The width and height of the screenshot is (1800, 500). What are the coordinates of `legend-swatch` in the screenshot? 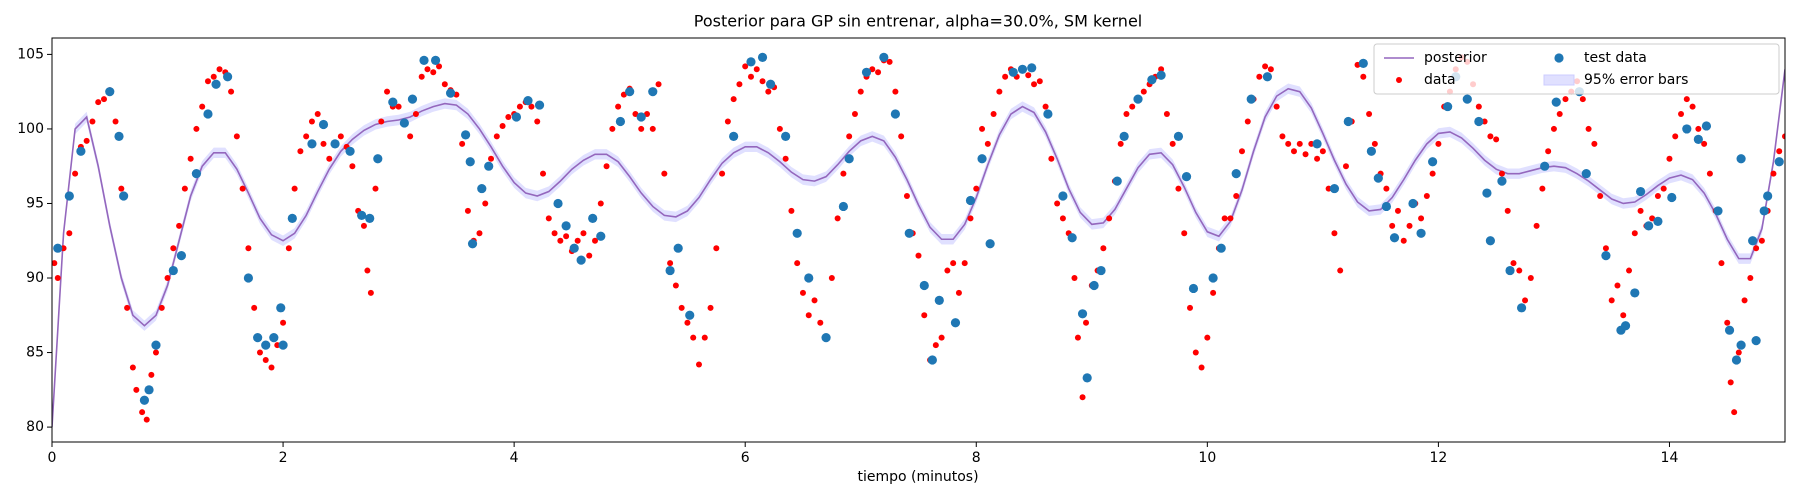 It's located at (1559, 80).